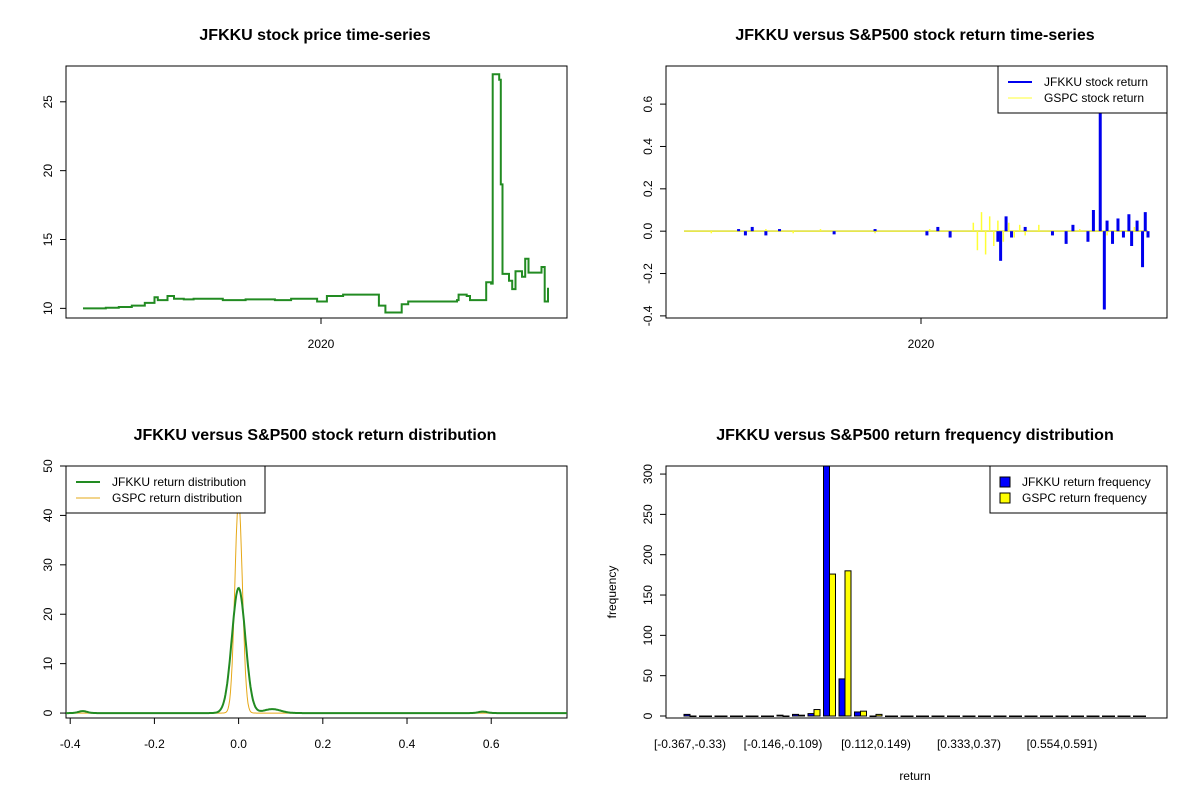 The height and width of the screenshot is (800, 1200). I want to click on legend-label: GSPC return distribution, so click(177, 498).